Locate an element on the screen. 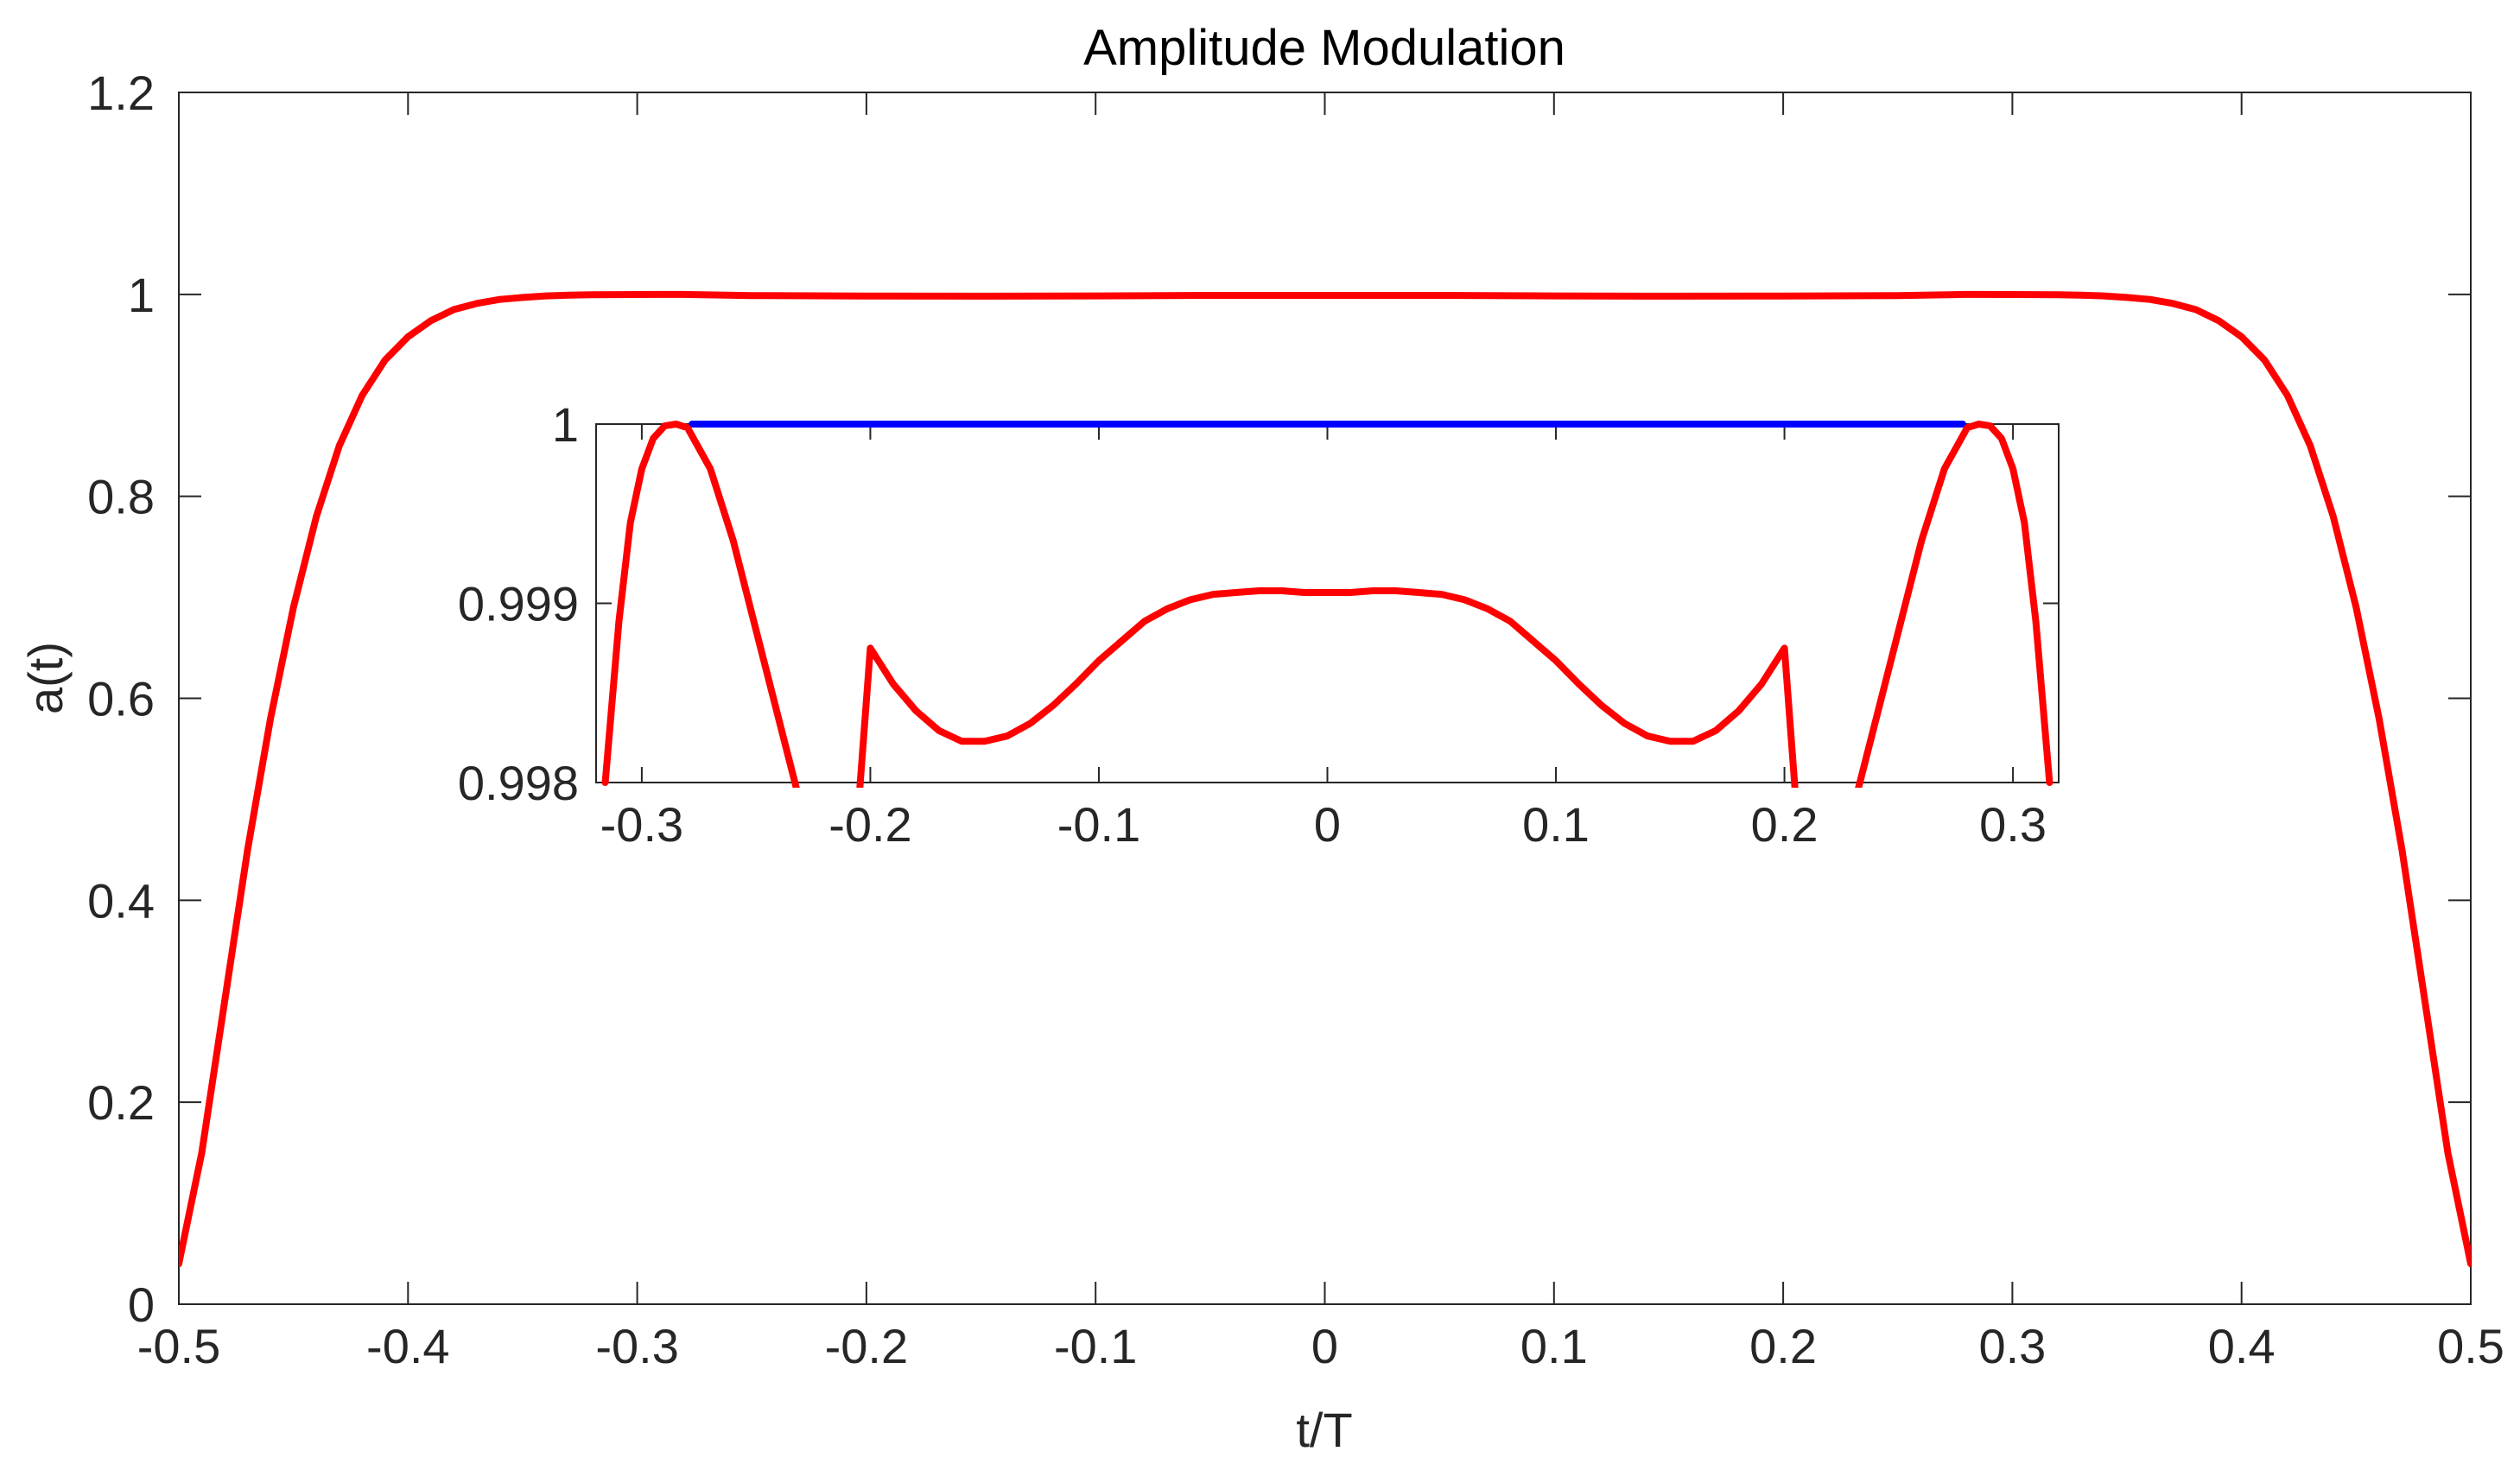  inset-y-tick-label: 0.998 is located at coordinates (518, 783).